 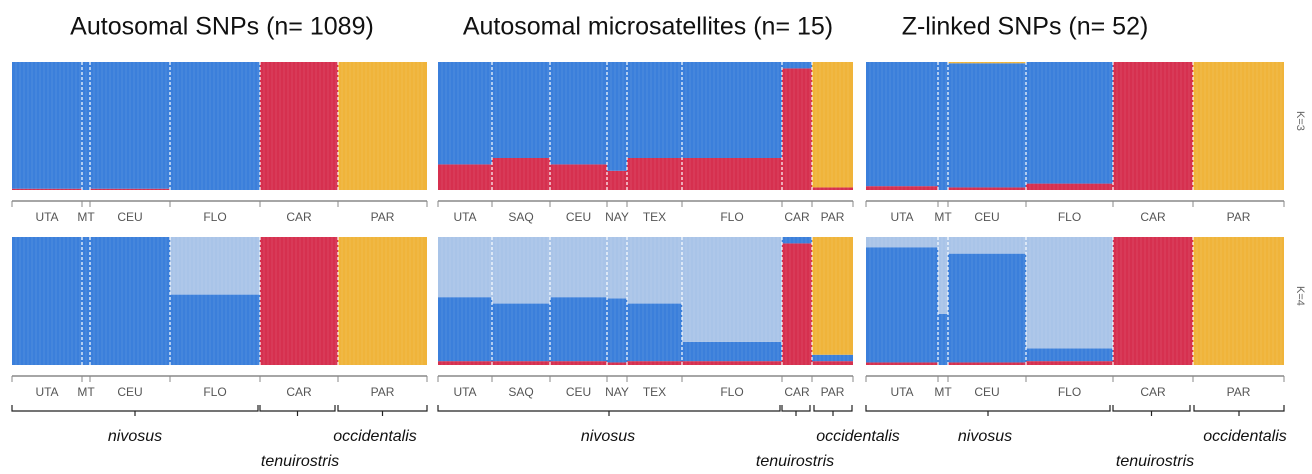 What do you see at coordinates (985, 436) in the screenshot?
I see `species-label: nivosus` at bounding box center [985, 436].